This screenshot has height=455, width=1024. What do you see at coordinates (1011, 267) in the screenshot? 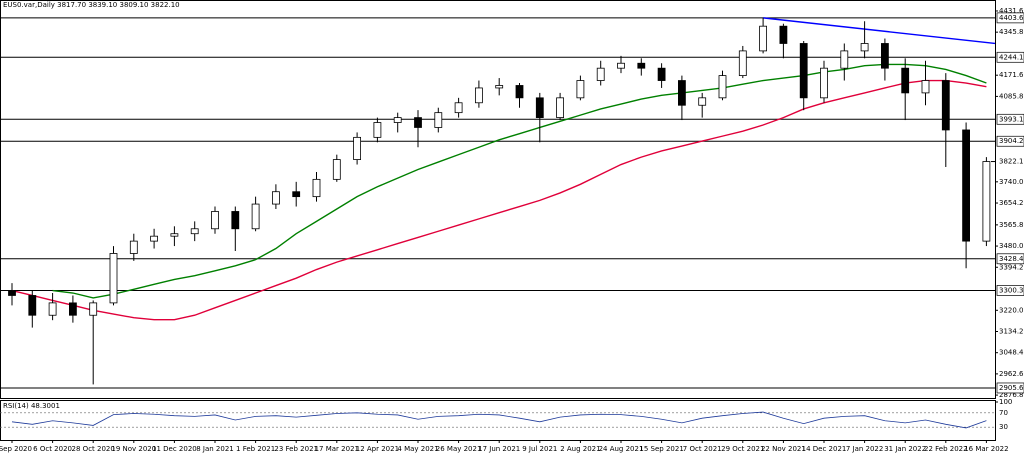
I see `y-tick-label: 3394.20` at bounding box center [1011, 267].